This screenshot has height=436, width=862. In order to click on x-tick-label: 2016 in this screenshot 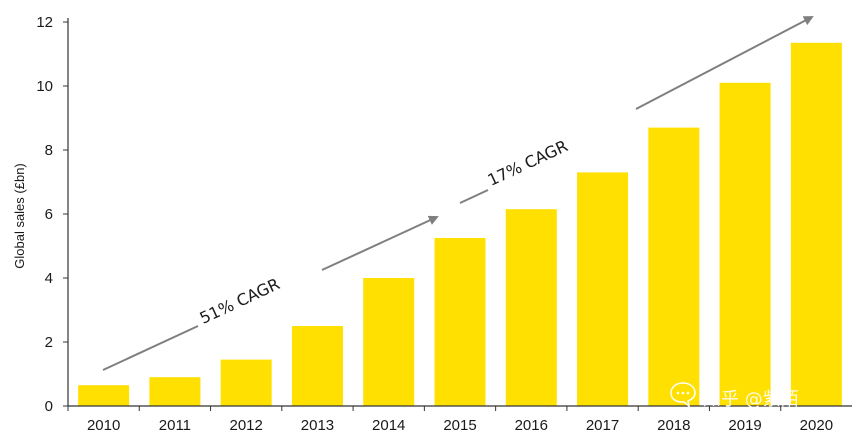, I will do `click(531, 425)`.